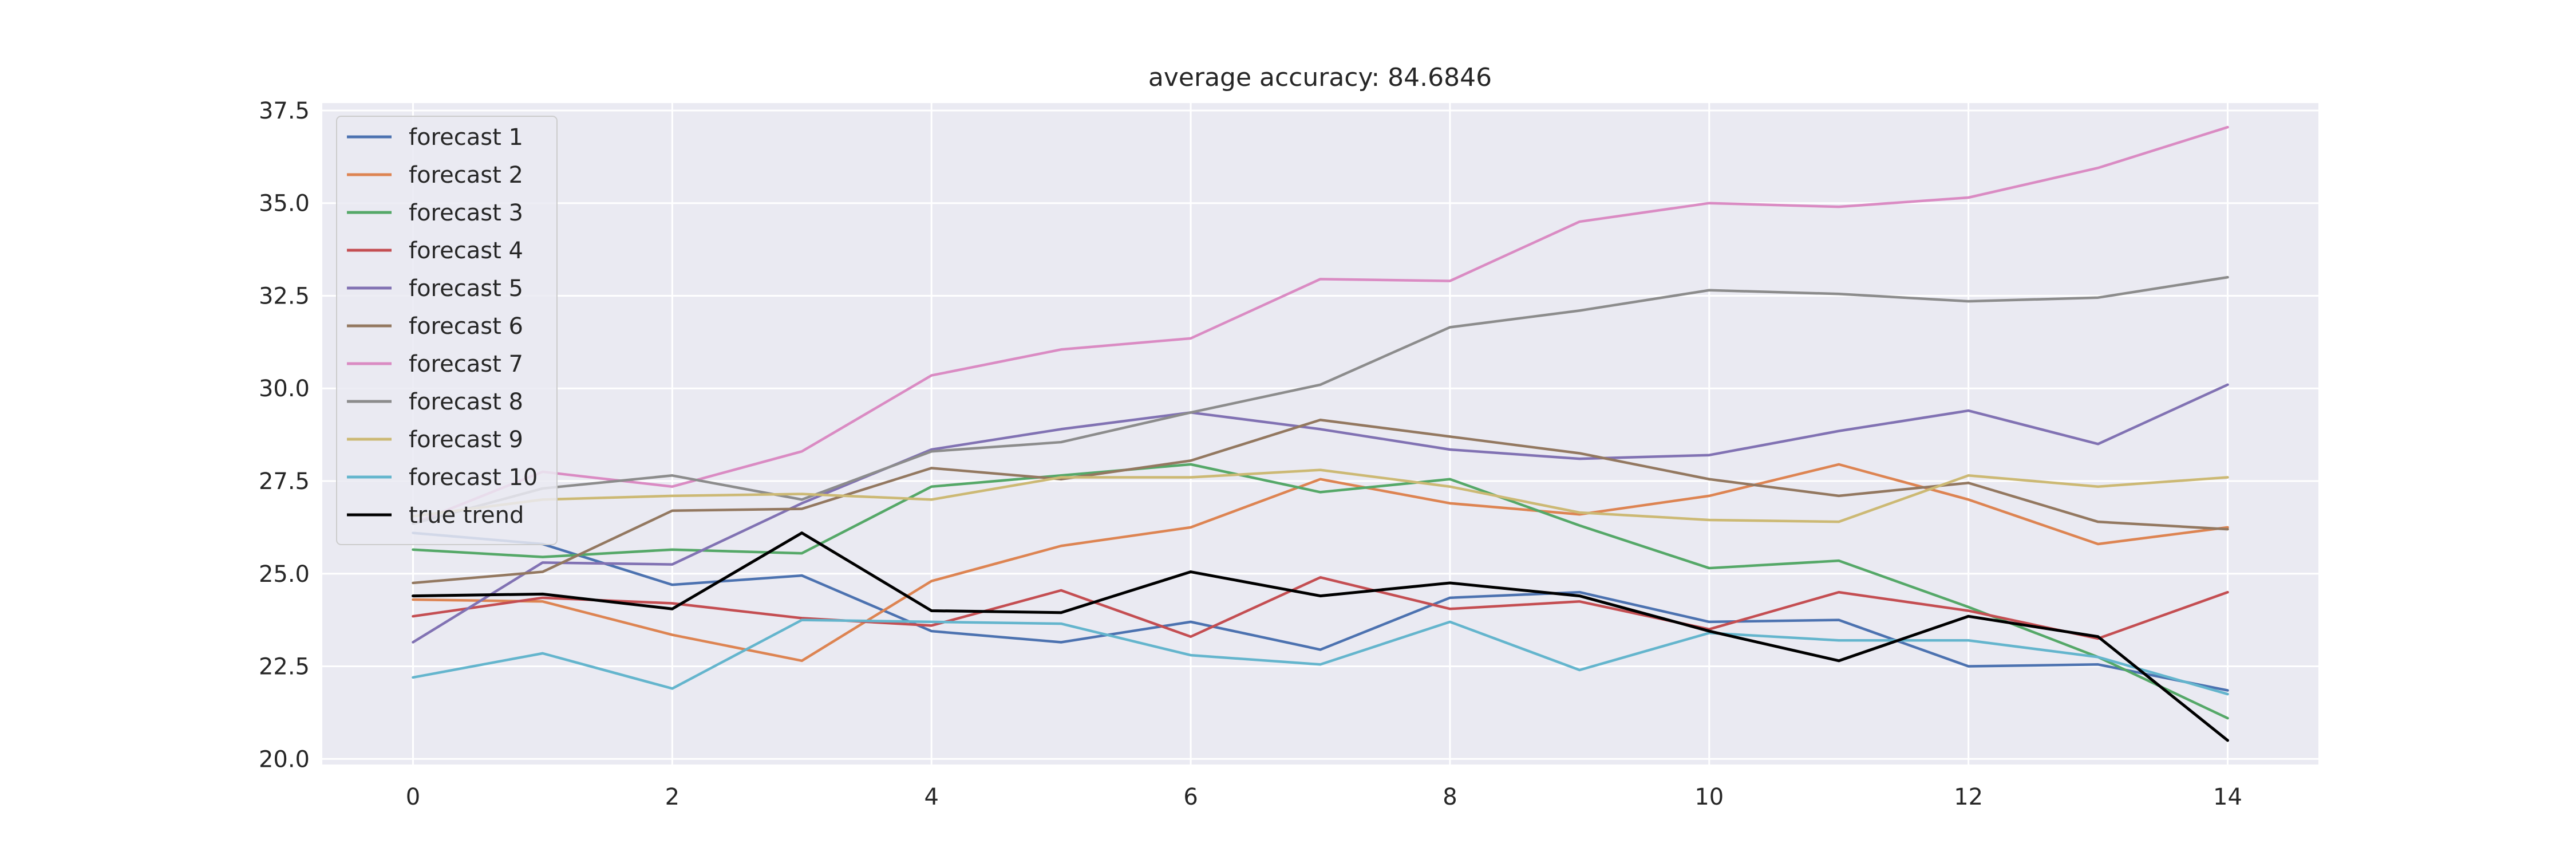  Describe the element at coordinates (466, 213) in the screenshot. I see `legend-label-forecast-3: forecast 3` at that location.